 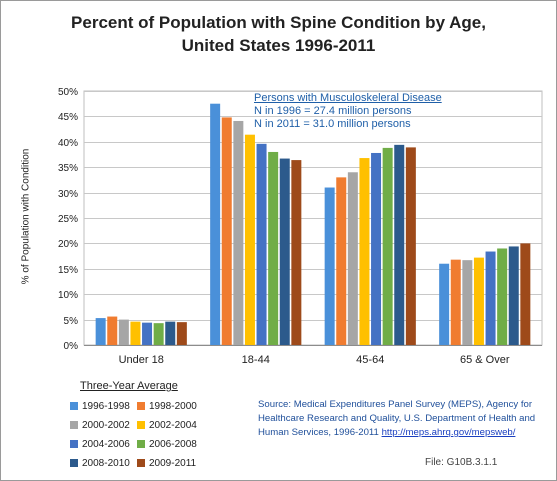 I want to click on y-tick-label: 40%, so click(x=68, y=143).